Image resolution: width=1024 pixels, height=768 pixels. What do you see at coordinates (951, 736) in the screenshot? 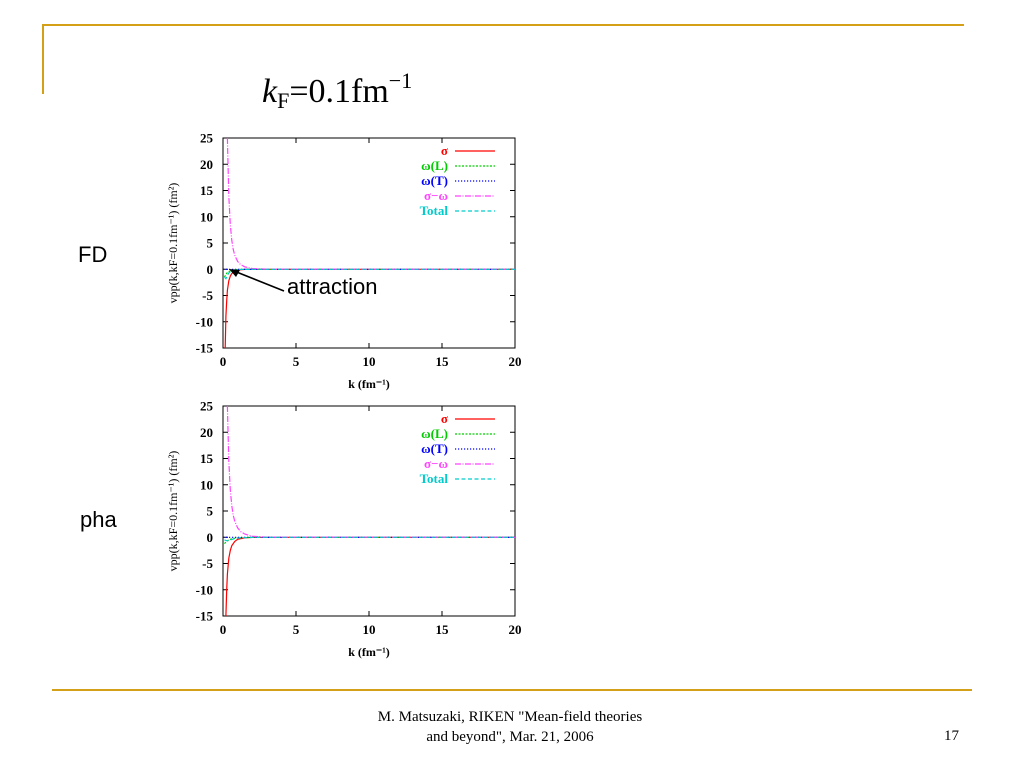
I see `page-number: 17` at bounding box center [951, 736].